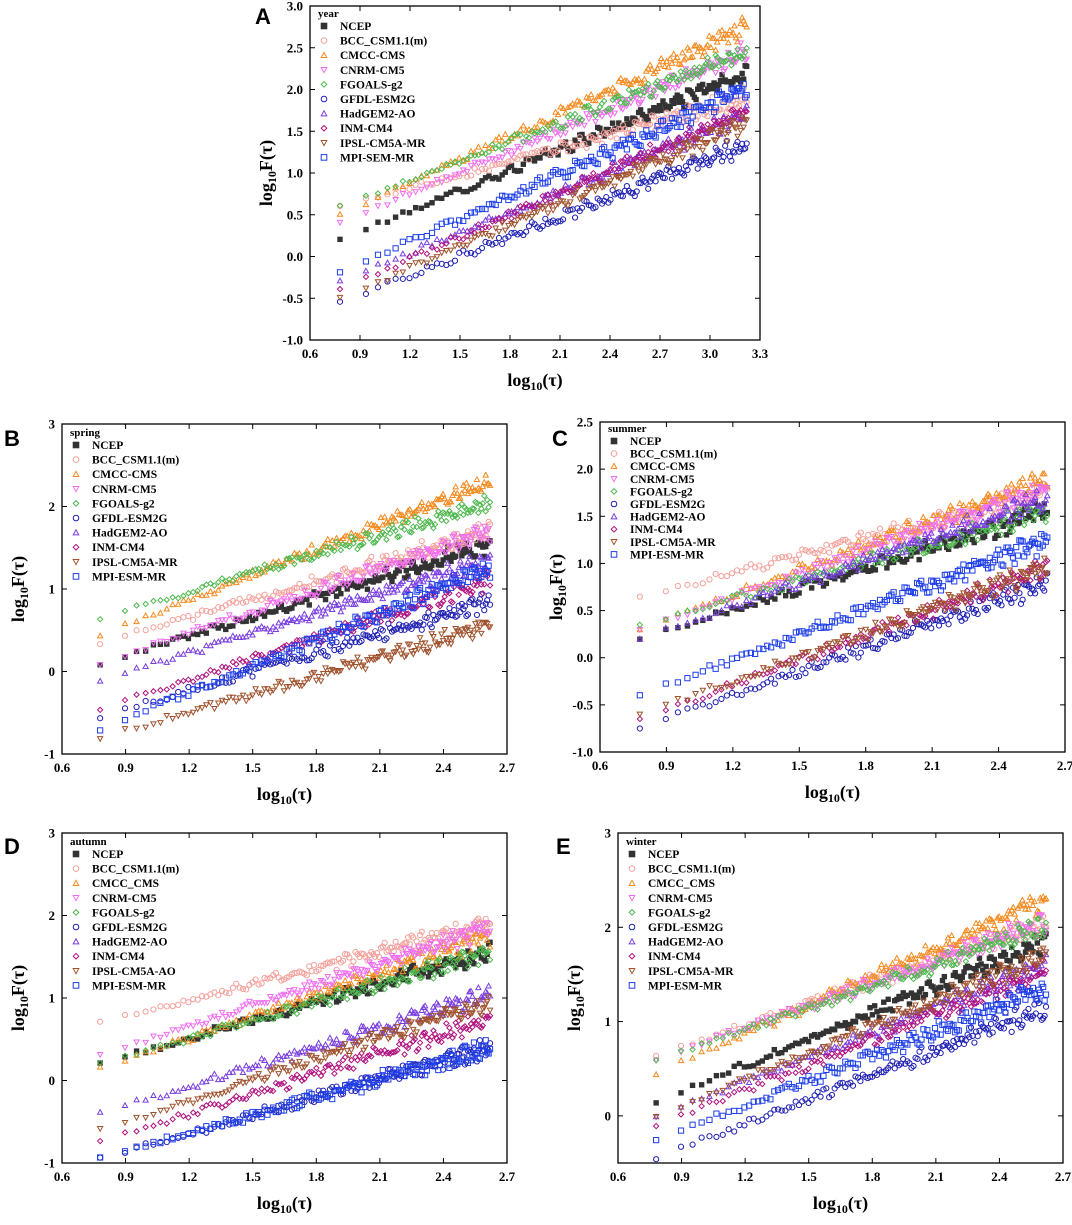 The width and height of the screenshot is (1072, 1225). Describe the element at coordinates (661, 492) in the screenshot. I see `legend-entry: FGOALS-g2` at that location.